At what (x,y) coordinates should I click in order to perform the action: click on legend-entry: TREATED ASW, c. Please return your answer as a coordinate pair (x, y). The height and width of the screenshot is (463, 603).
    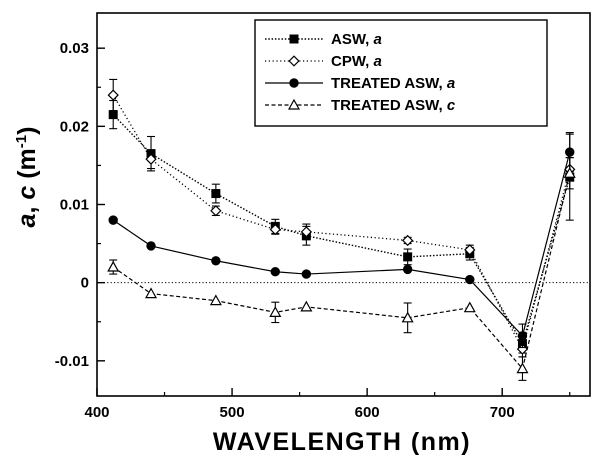
    Looking at the image, I should click on (360, 105).